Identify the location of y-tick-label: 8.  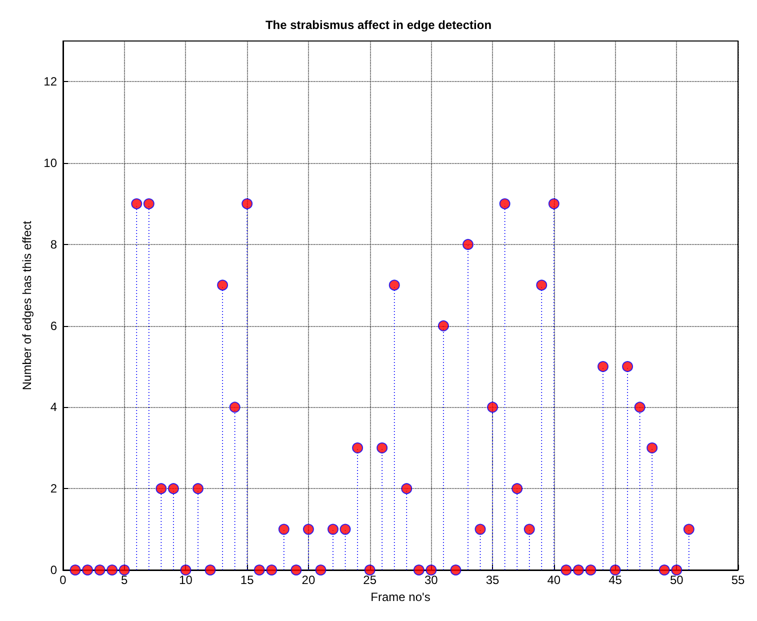
(54, 244).